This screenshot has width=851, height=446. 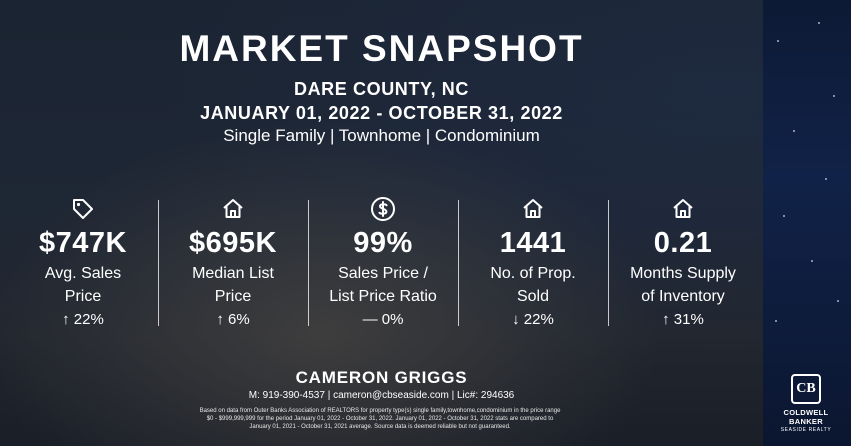 What do you see at coordinates (233, 273) in the screenshot?
I see `stat-label-line: Median List` at bounding box center [233, 273].